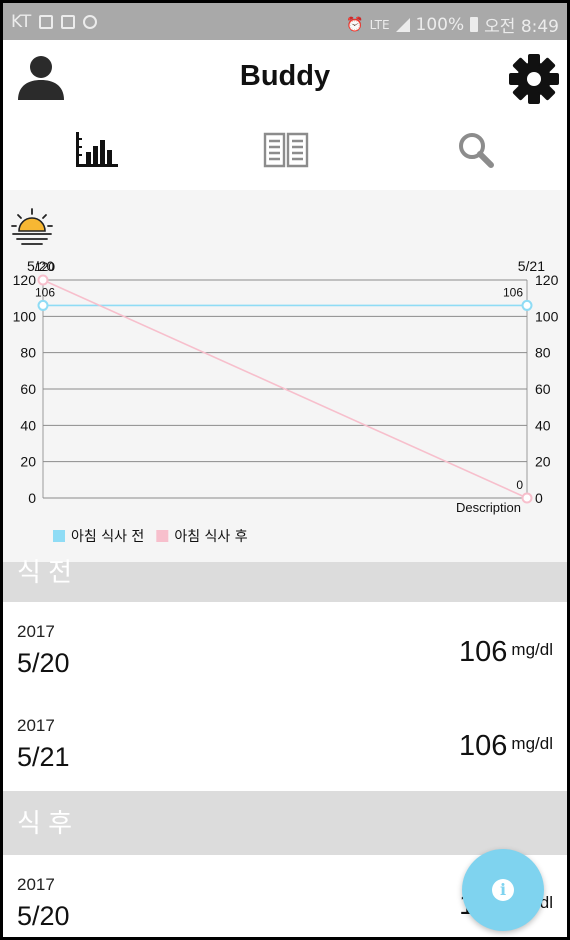 The height and width of the screenshot is (940, 570). Describe the element at coordinates (402, 24) in the screenshot. I see `signal-icon` at that location.